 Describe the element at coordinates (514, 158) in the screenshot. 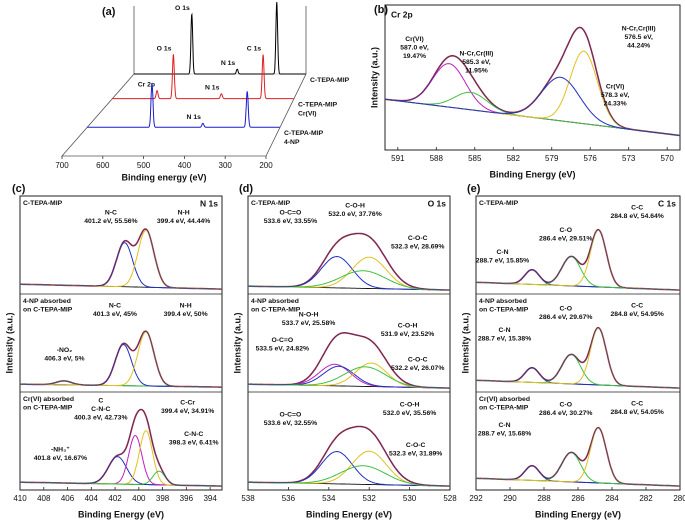

I see `x-tick-label: 582` at that location.